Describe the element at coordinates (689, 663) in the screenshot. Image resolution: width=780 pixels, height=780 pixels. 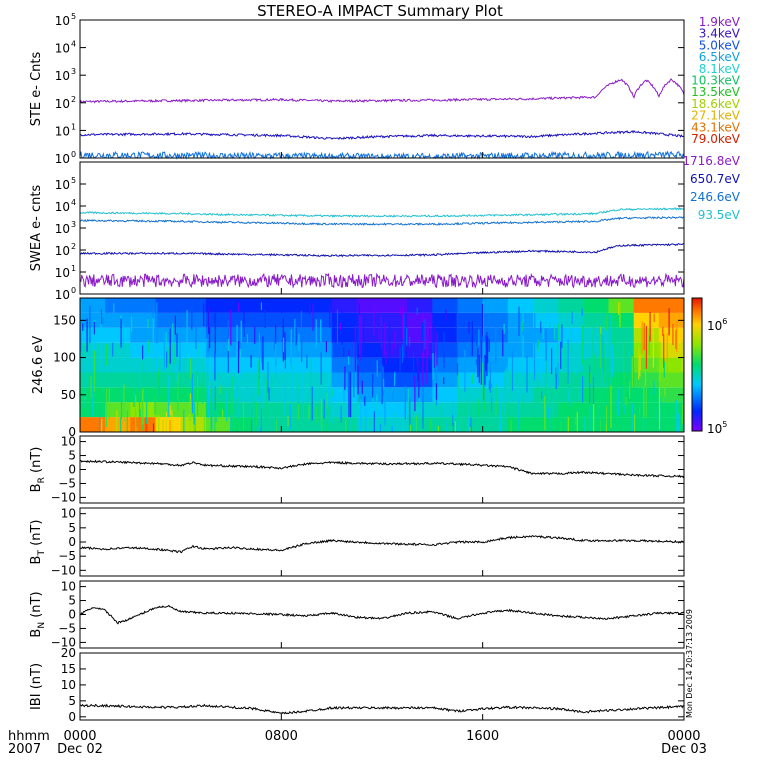
I see `generation-stamp: Mon Dec 14 20:37:13 2009` at that location.